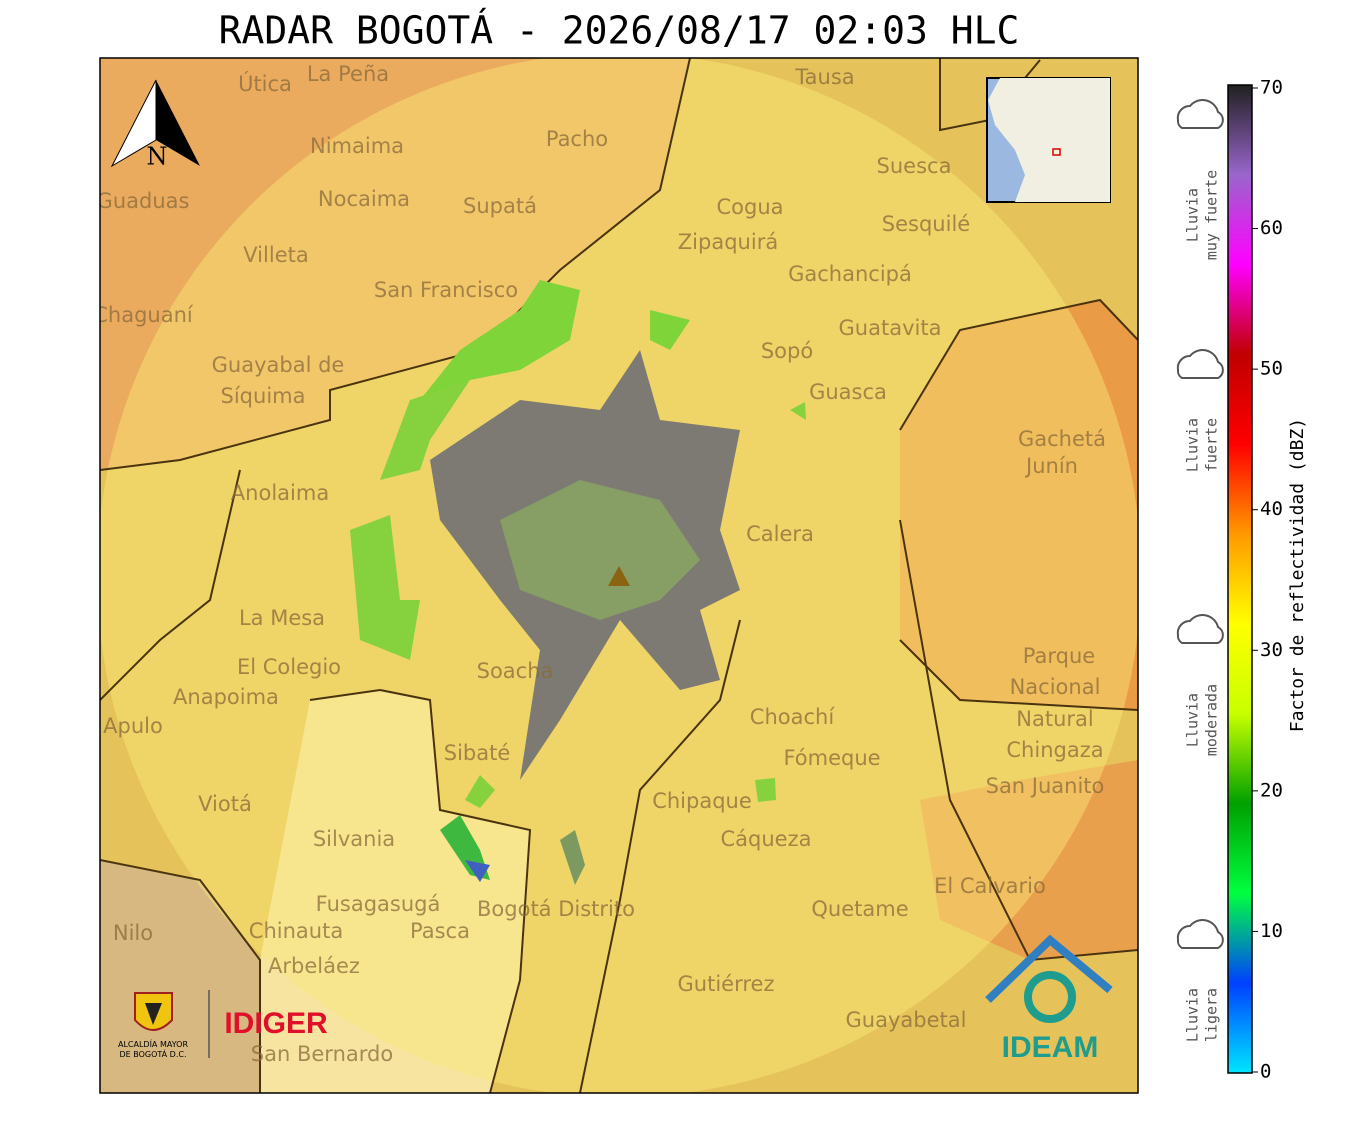 The image size is (1349, 1139). I want to click on place-label: Gutiérrez, so click(726, 984).